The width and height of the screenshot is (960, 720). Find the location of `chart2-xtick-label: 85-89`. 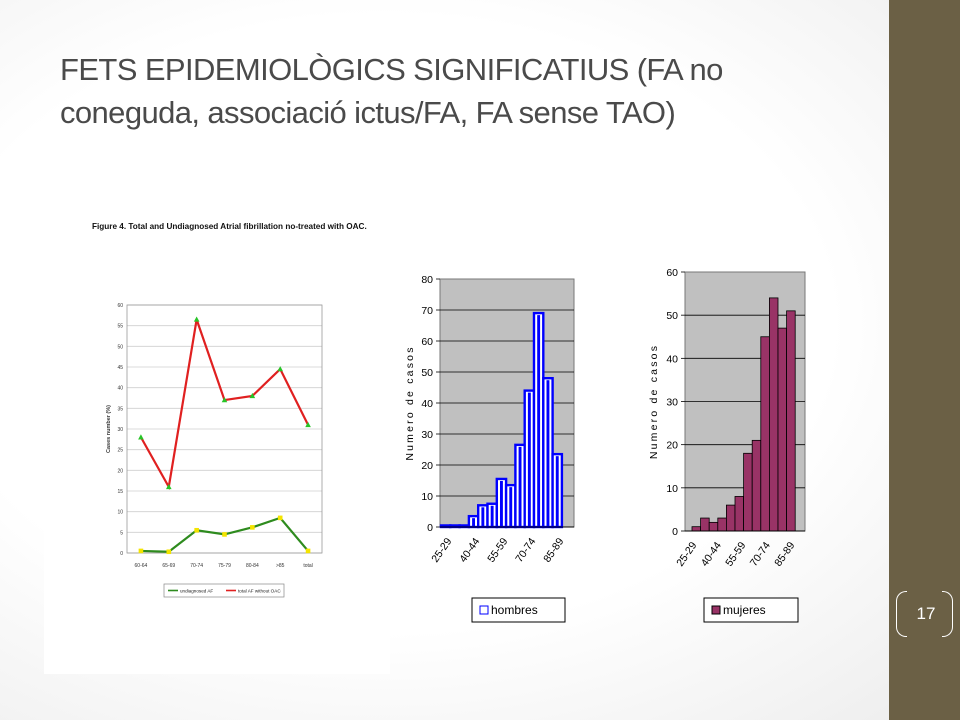

chart2-xtick-label: 85-89 is located at coordinates (553, 550).